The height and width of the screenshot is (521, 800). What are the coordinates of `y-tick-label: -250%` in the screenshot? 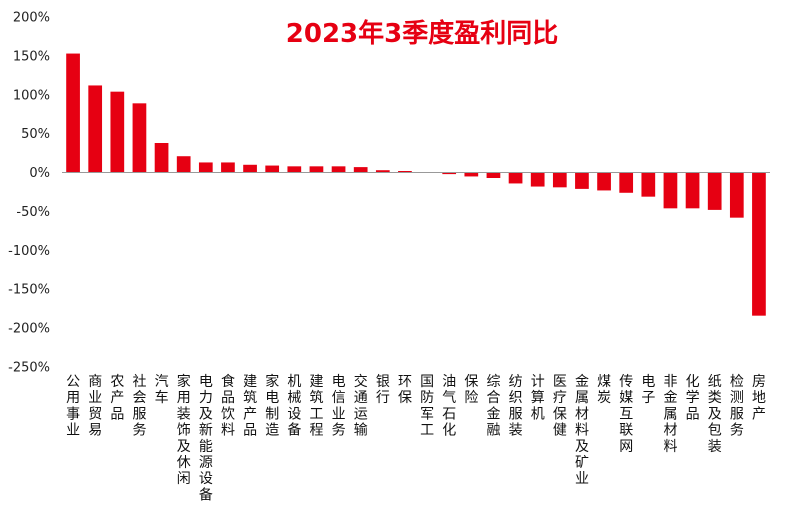 It's located at (29, 368).